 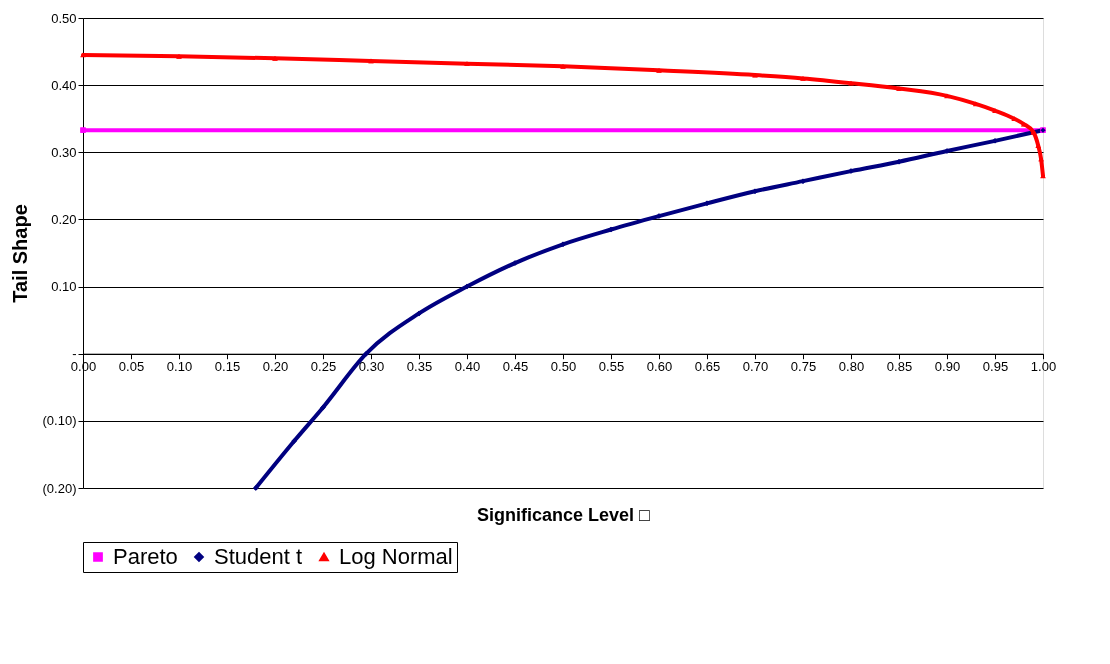 I want to click on x-tick-label: 0.90, so click(x=947, y=367).